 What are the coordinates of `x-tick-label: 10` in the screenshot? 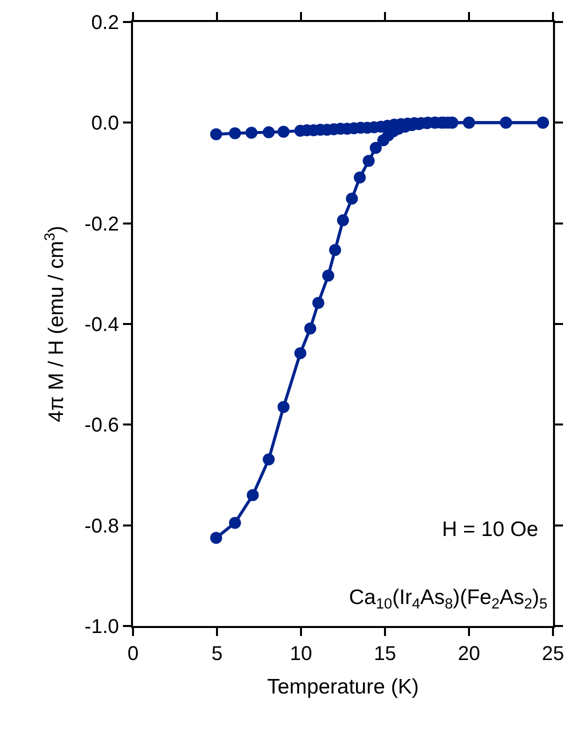 It's located at (301, 654).